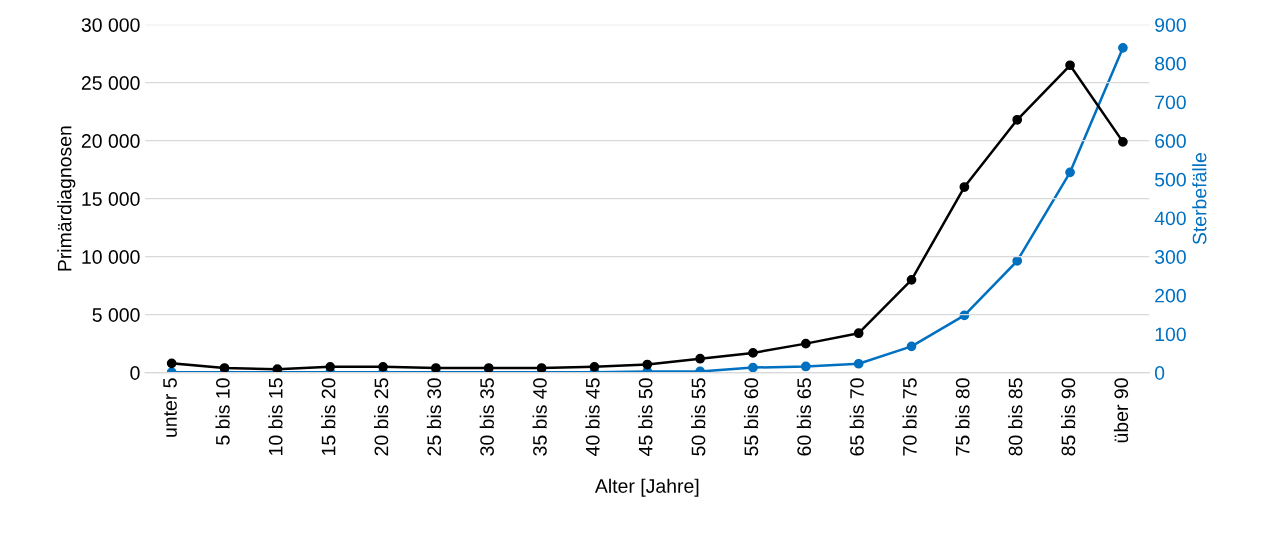 The height and width of the screenshot is (548, 1263). I want to click on x-tick-label: 10 bis 15, so click(275, 416).